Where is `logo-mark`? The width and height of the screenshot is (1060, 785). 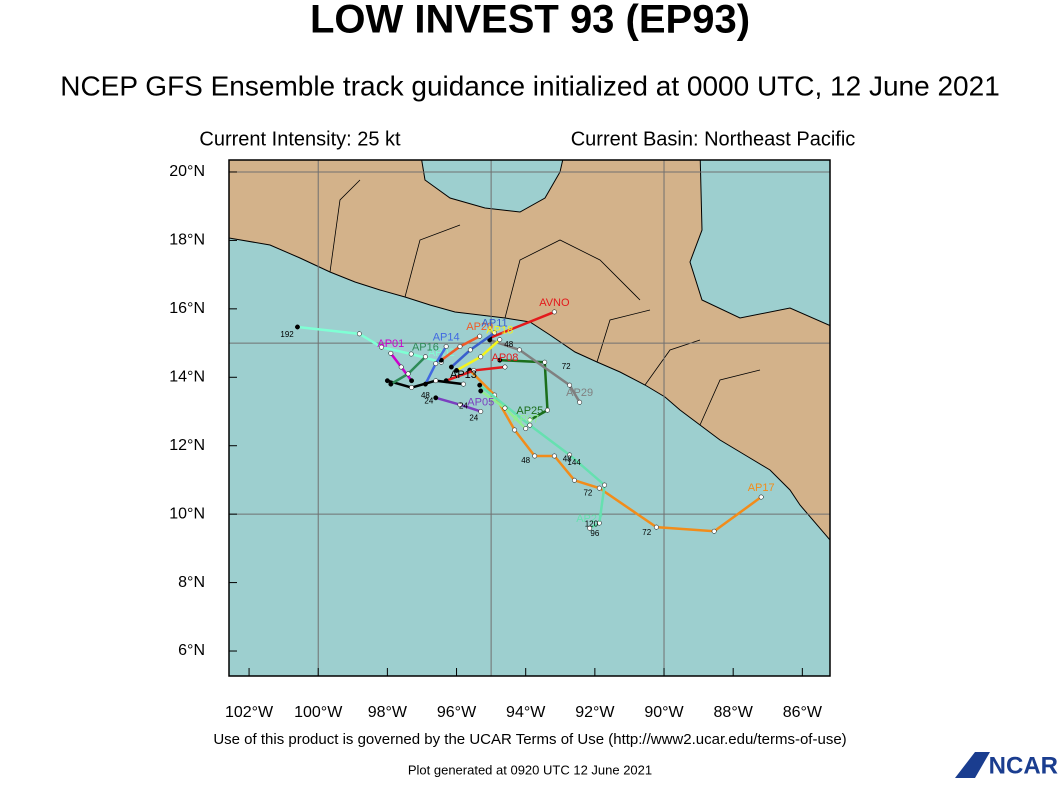
logo-mark is located at coordinates (972, 765).